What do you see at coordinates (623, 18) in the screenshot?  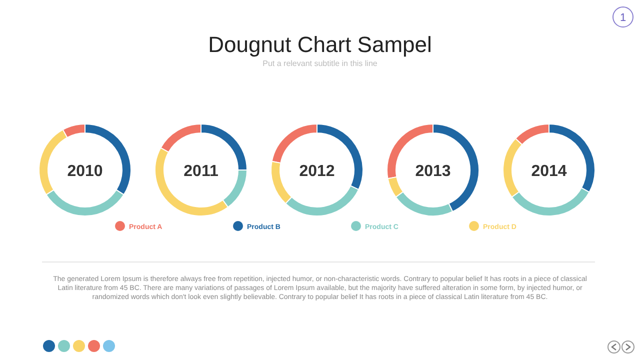 I see `text: 1` at bounding box center [623, 18].